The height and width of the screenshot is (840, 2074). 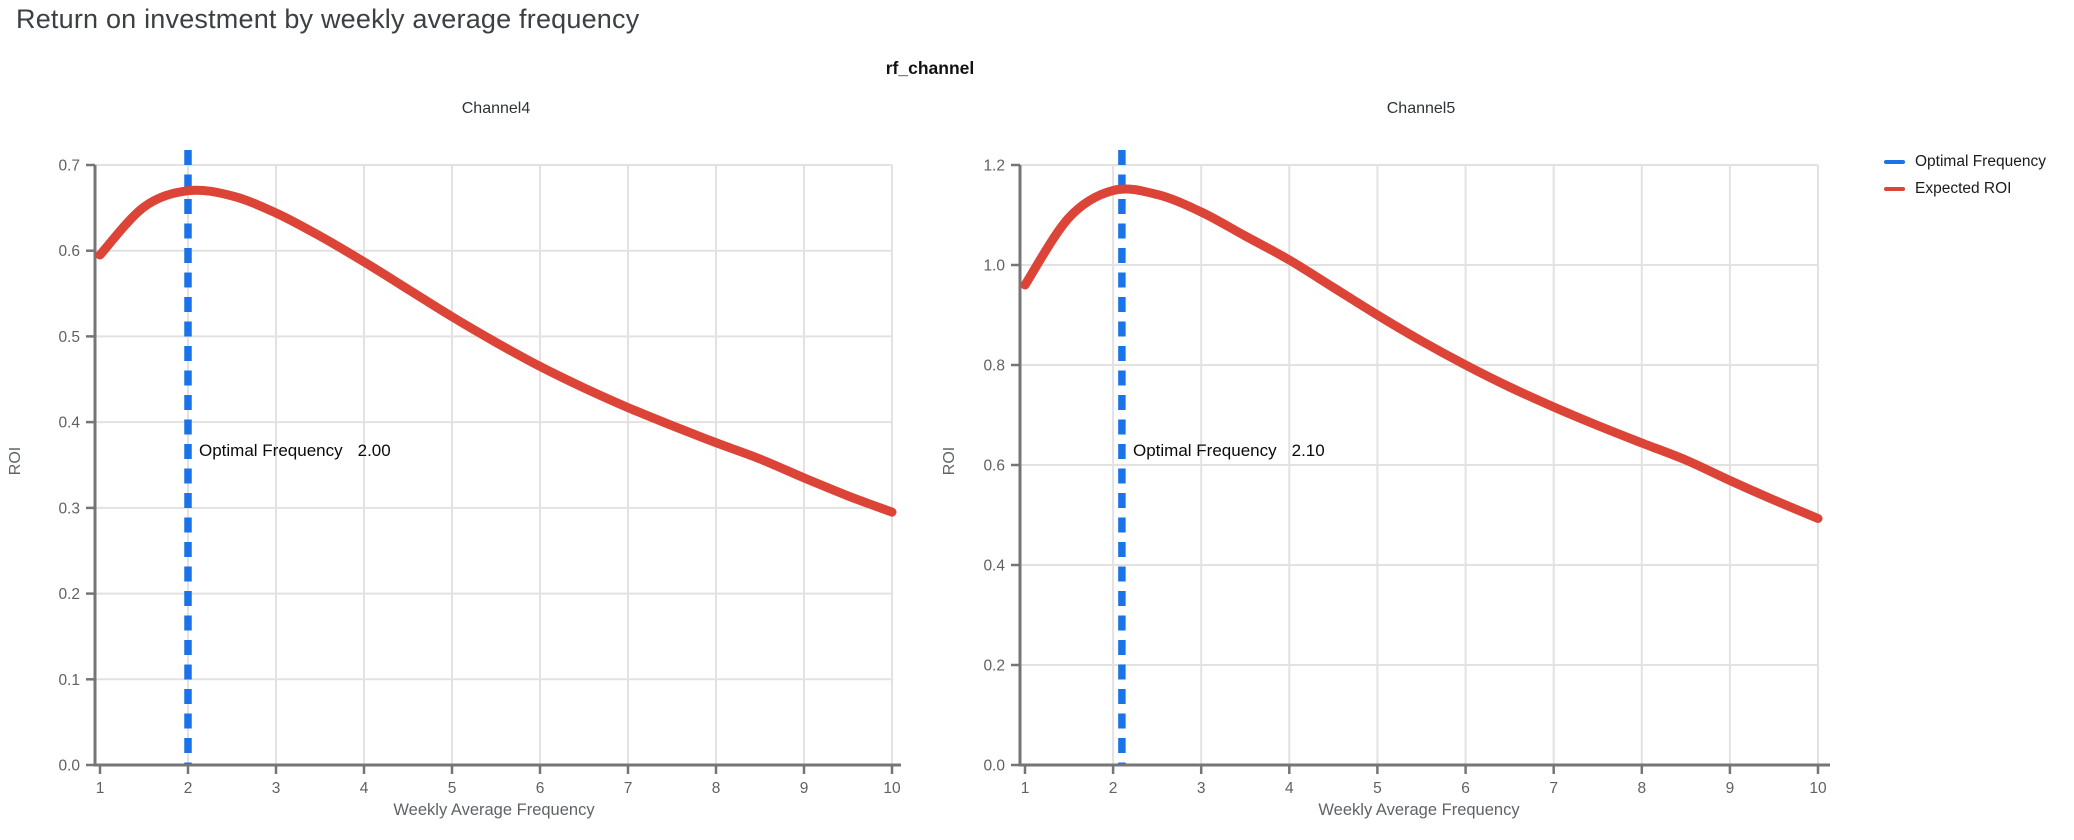 What do you see at coordinates (1980, 161) in the screenshot?
I see `legend-label: Optimal Frequency` at bounding box center [1980, 161].